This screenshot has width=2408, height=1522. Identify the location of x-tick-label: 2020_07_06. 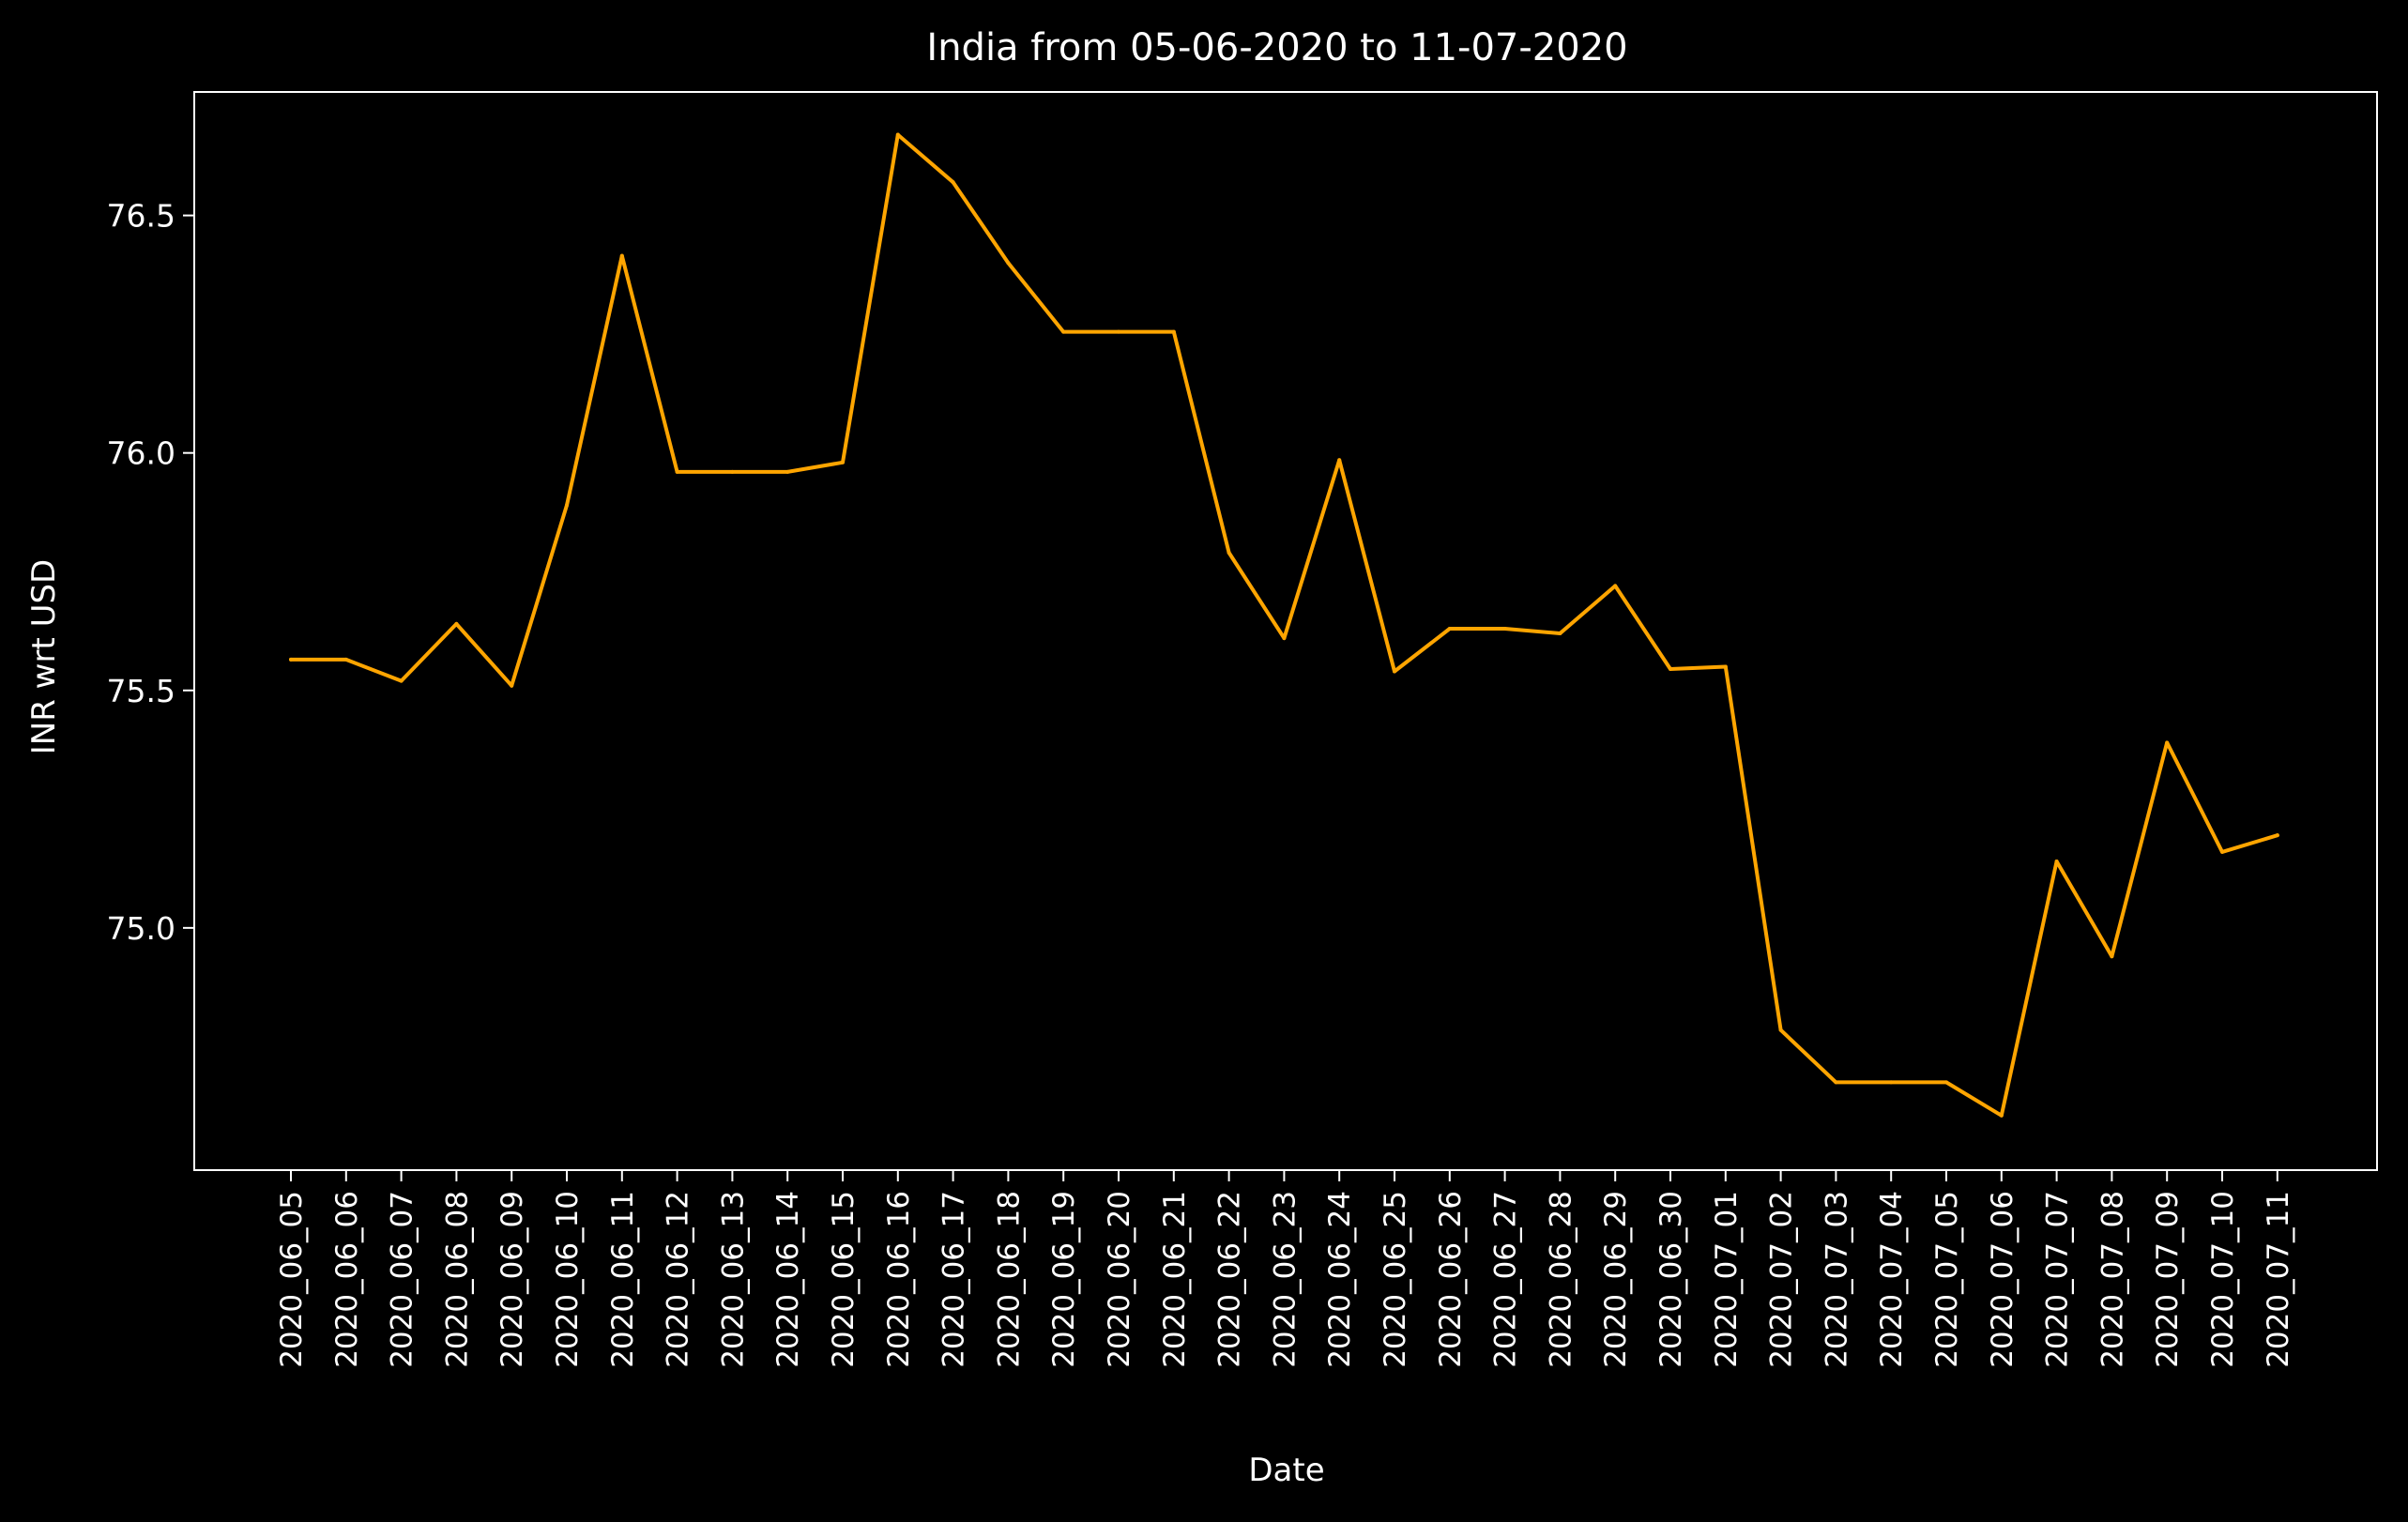
(2002, 1279).